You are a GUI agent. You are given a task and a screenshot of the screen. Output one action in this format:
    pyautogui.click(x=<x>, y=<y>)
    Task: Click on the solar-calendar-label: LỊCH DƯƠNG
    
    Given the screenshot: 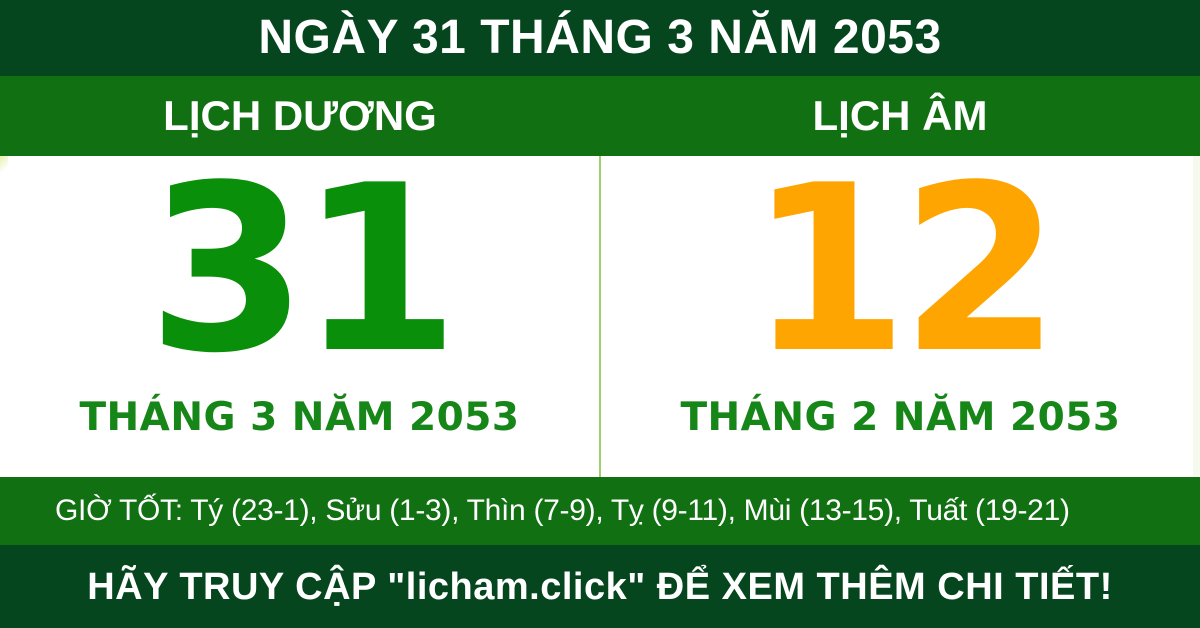 What is the action you would take?
    pyautogui.click(x=300, y=115)
    